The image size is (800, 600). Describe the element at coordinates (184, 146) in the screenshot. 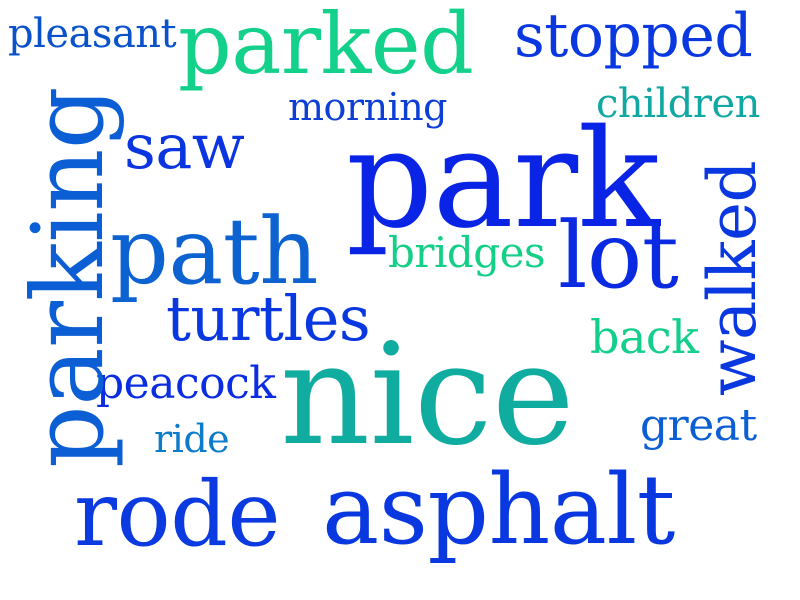

I see `word-saw: saw` at that location.